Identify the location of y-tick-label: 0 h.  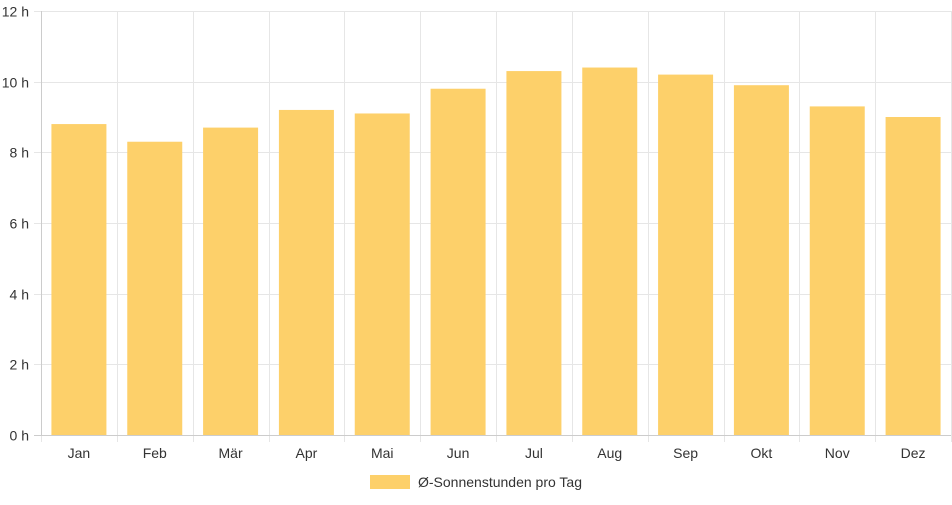
(19, 436).